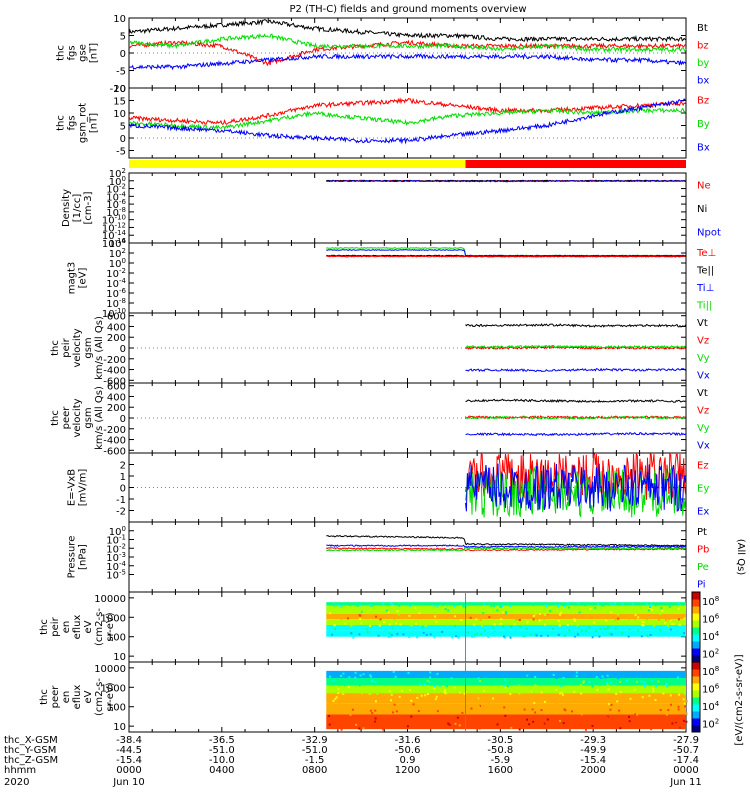  I want to click on y-axis-title: [mV/m], so click(83, 488).